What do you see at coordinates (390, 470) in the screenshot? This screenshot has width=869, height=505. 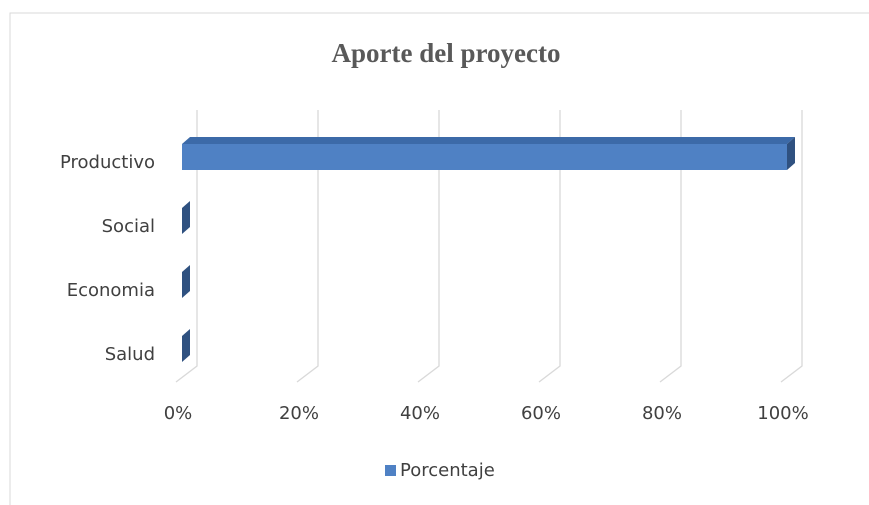 I see `legend-swatch` at bounding box center [390, 470].